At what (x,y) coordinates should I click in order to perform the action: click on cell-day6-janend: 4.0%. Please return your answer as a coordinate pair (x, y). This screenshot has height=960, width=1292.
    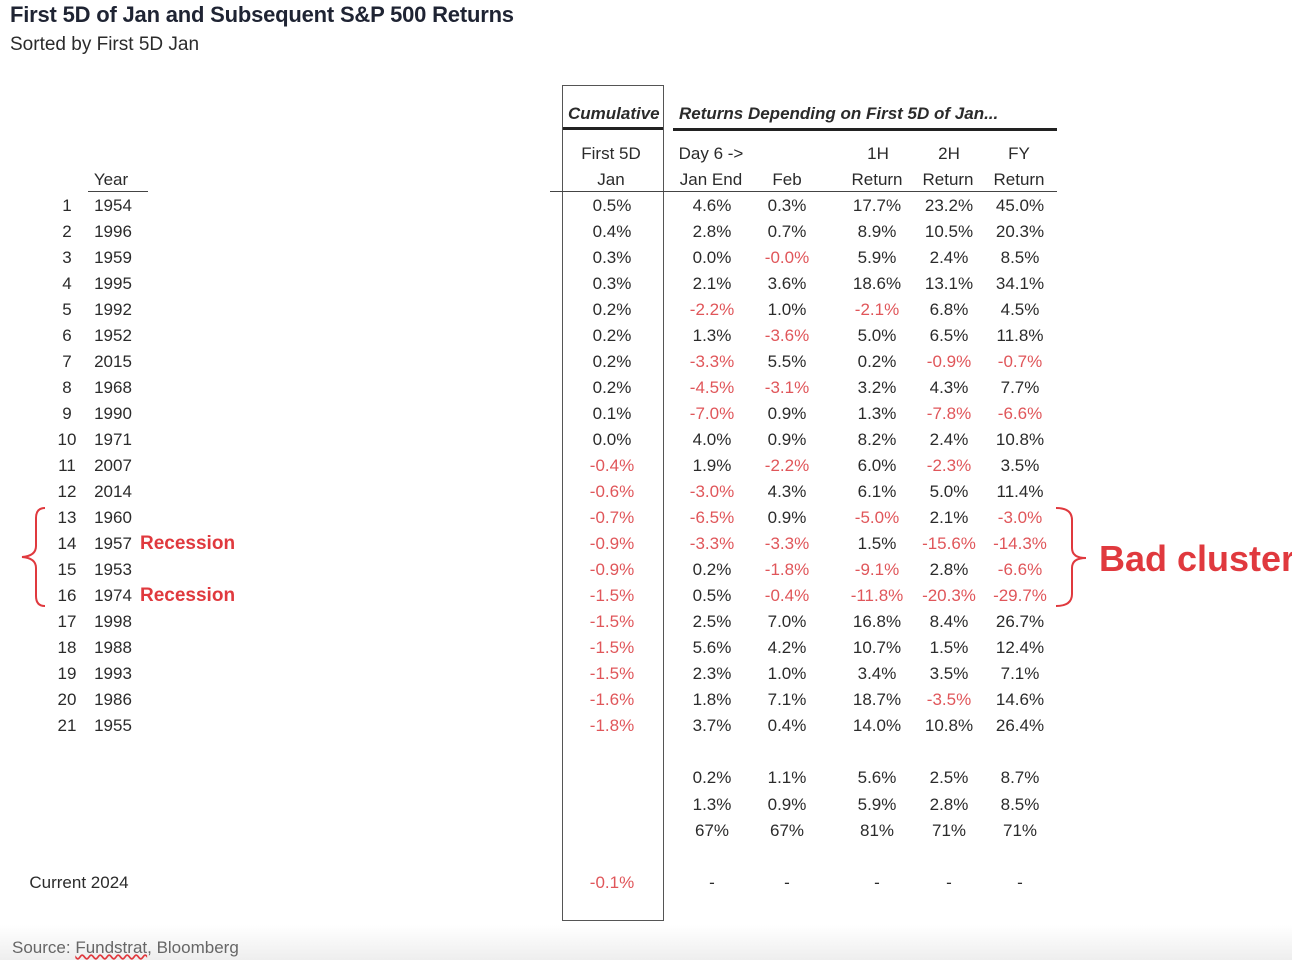
    Looking at the image, I should click on (712, 439).